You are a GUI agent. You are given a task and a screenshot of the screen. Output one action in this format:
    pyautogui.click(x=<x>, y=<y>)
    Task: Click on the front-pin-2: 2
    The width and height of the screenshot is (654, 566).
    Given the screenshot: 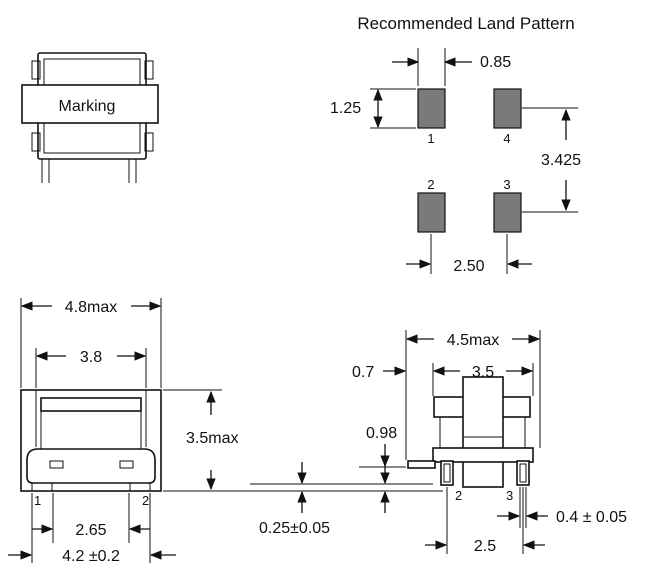 What is the action you would take?
    pyautogui.click(x=145, y=500)
    